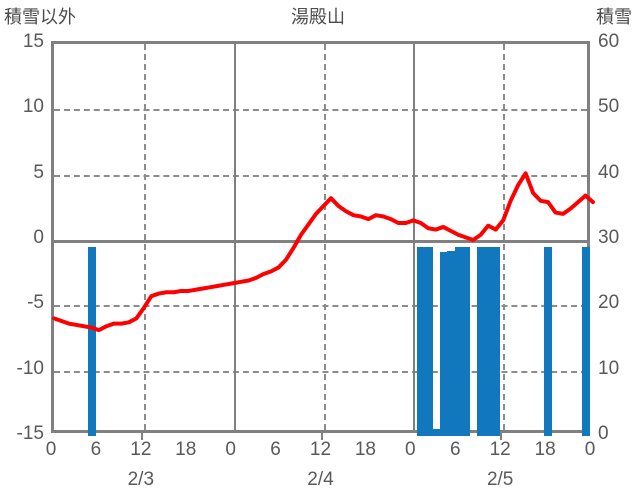  What do you see at coordinates (35, 303) in the screenshot?
I see `left-axis-tick-label: -5` at bounding box center [35, 303].